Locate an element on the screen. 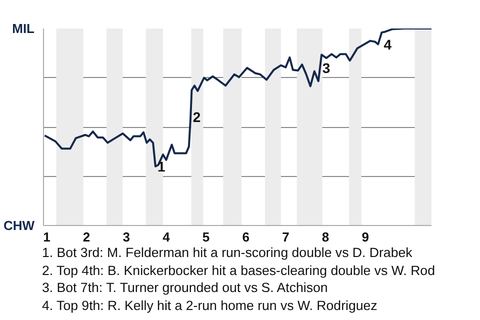 The image size is (480, 320). x-tick-label: 1 is located at coordinates (46, 237).